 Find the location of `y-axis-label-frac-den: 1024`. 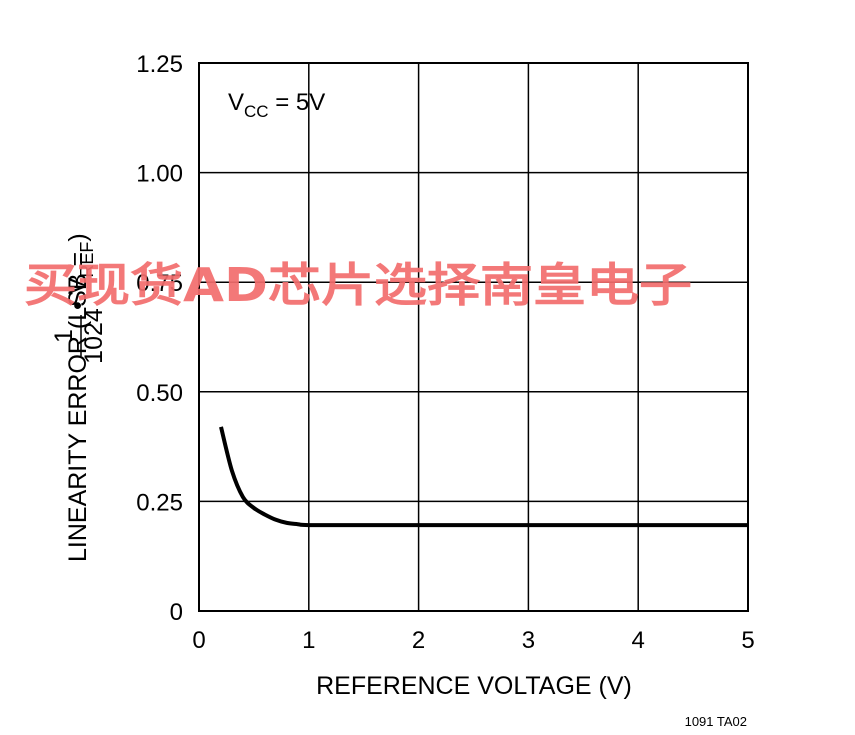

y-axis-label-frac-den: 1024 is located at coordinates (94, 336).